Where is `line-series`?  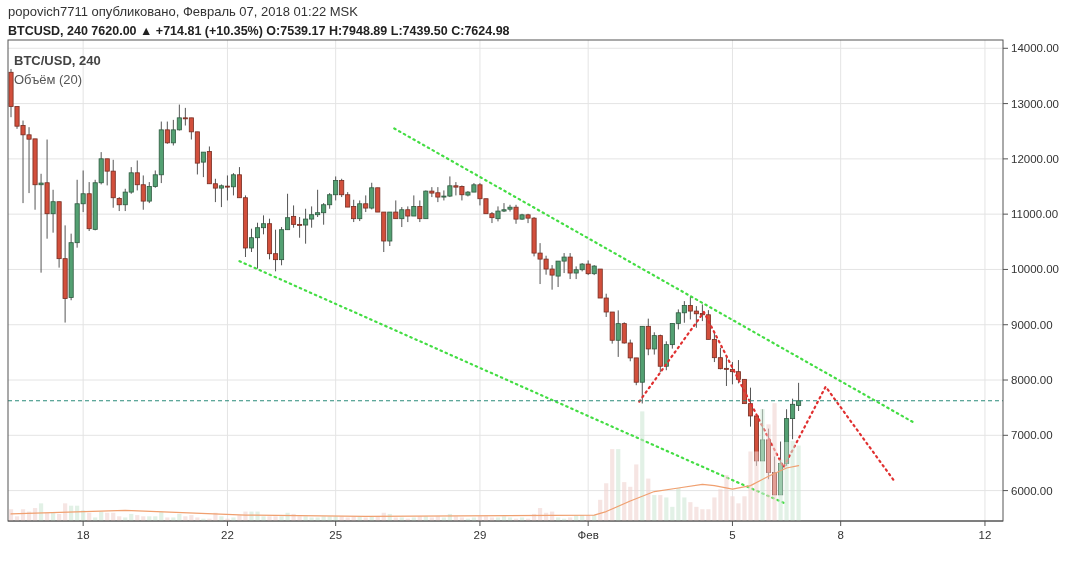 line-series is located at coordinates (767, 396).